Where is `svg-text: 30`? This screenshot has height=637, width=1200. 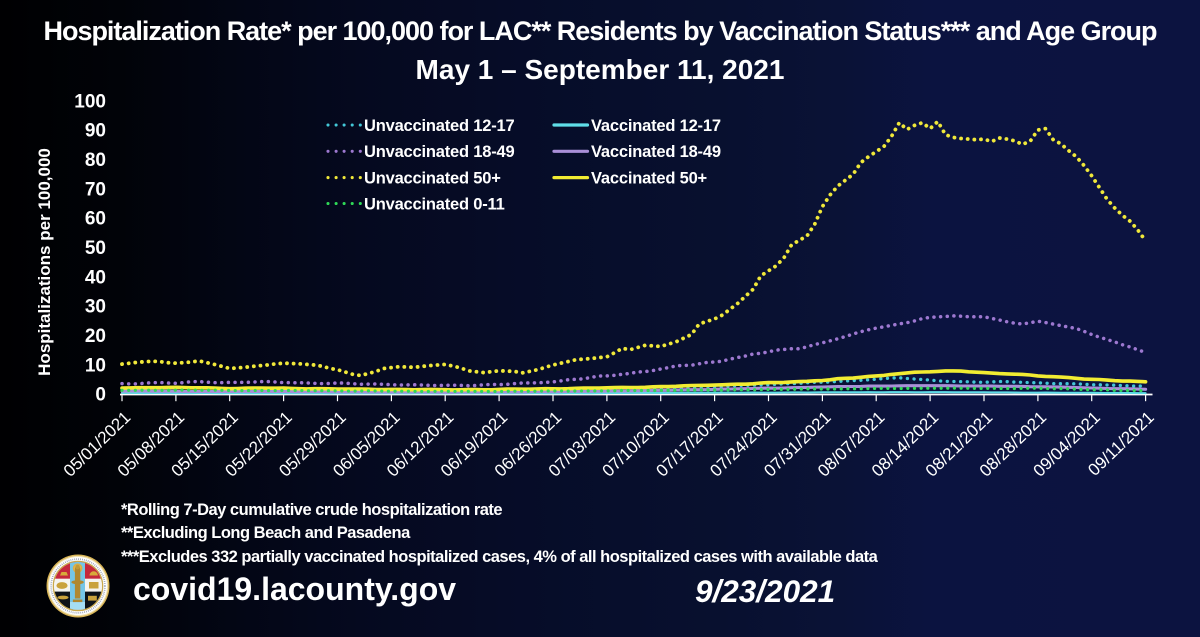
svg-text: 30 is located at coordinates (95, 307).